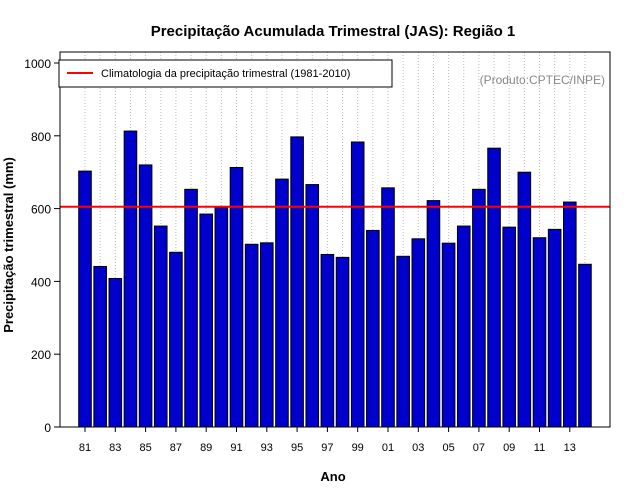 The image size is (640, 500). I want to click on x-tick-label: 85, so click(145, 448).